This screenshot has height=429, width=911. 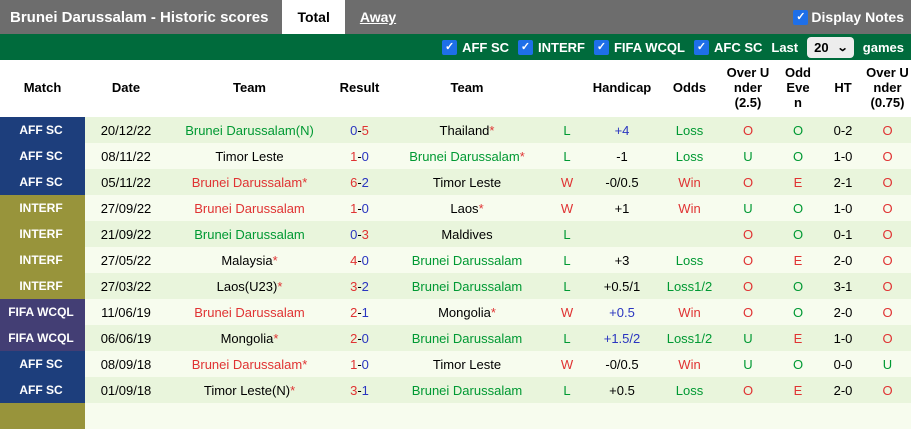 What do you see at coordinates (526, 47) in the screenshot?
I see `interf-checkbox: ✓` at bounding box center [526, 47].